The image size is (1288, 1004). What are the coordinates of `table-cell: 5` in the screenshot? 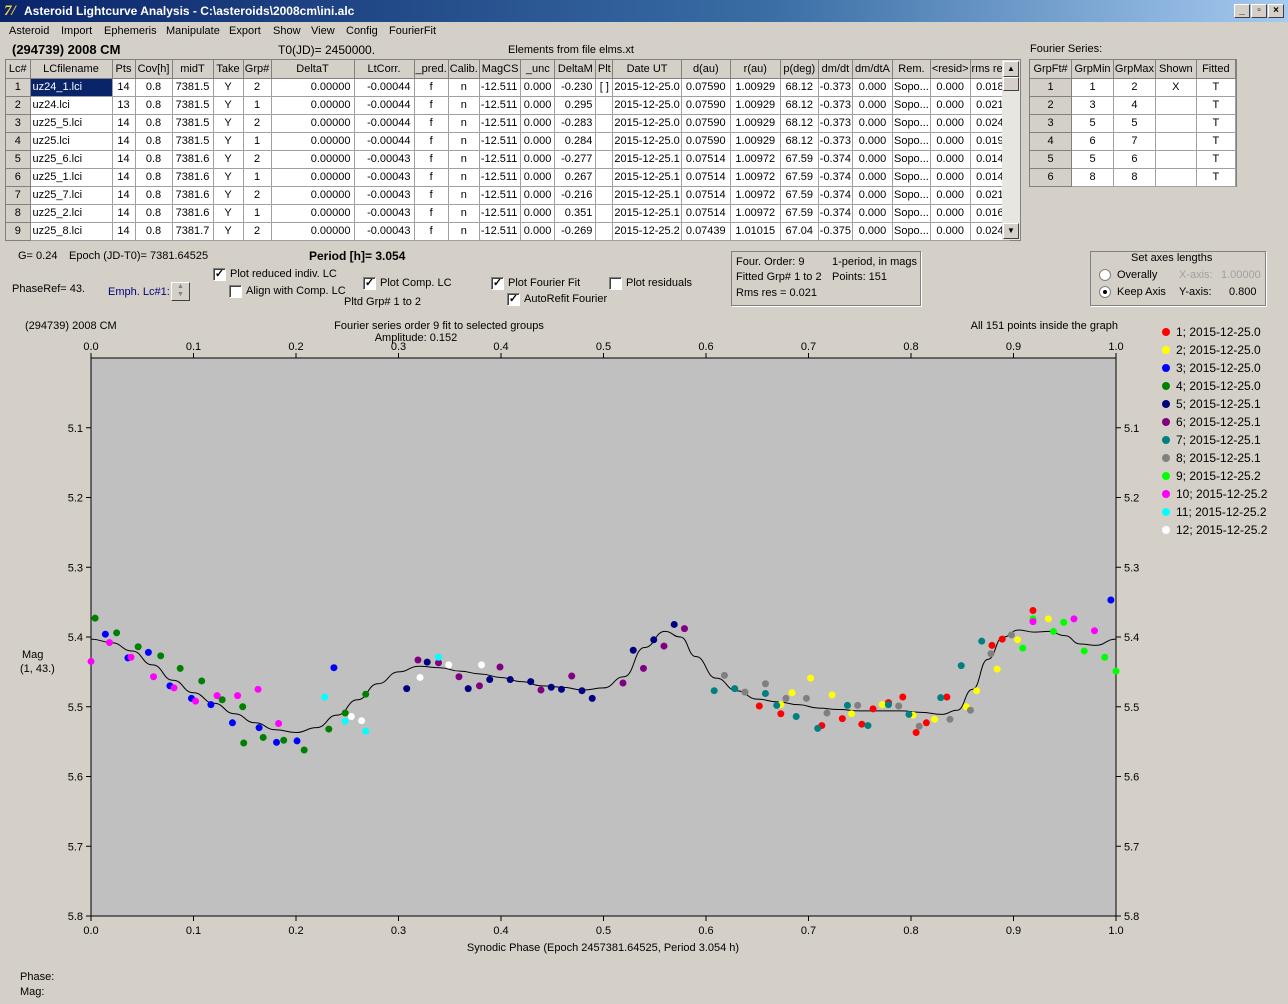 It's located at (1135, 123).